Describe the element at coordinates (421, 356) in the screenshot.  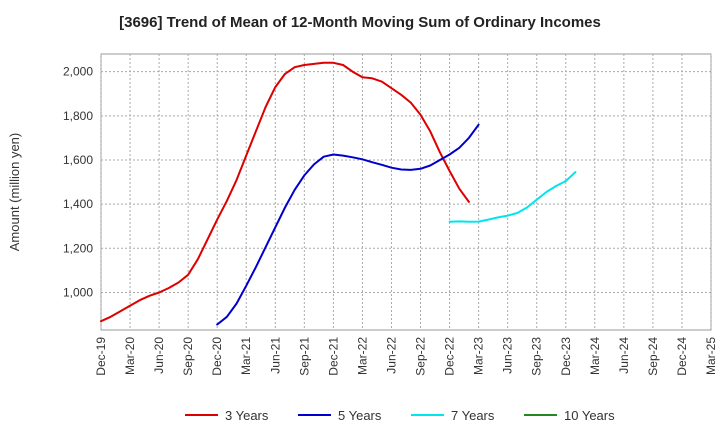
I see `x-tick-label: Sep-22` at that location.